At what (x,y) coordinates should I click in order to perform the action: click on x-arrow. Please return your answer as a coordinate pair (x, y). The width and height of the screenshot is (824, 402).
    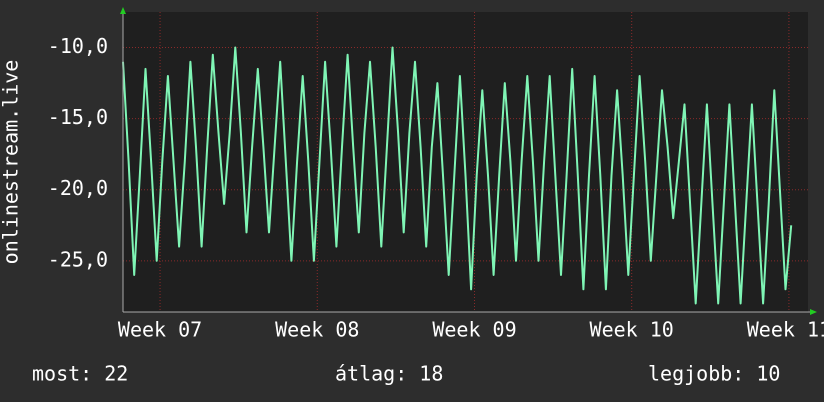
    Looking at the image, I should click on (813, 312).